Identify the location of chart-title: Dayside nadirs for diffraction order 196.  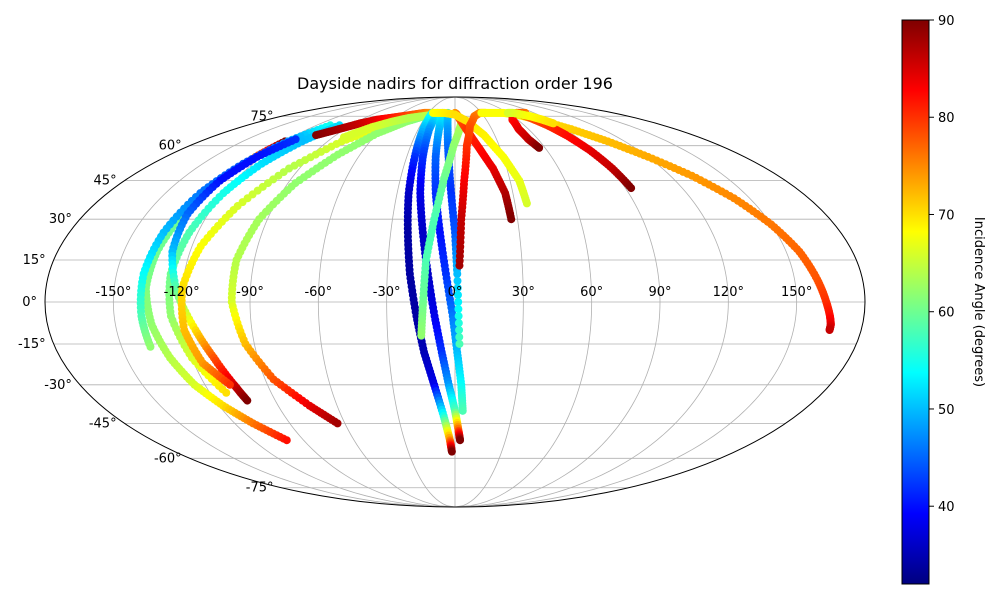
(455, 83).